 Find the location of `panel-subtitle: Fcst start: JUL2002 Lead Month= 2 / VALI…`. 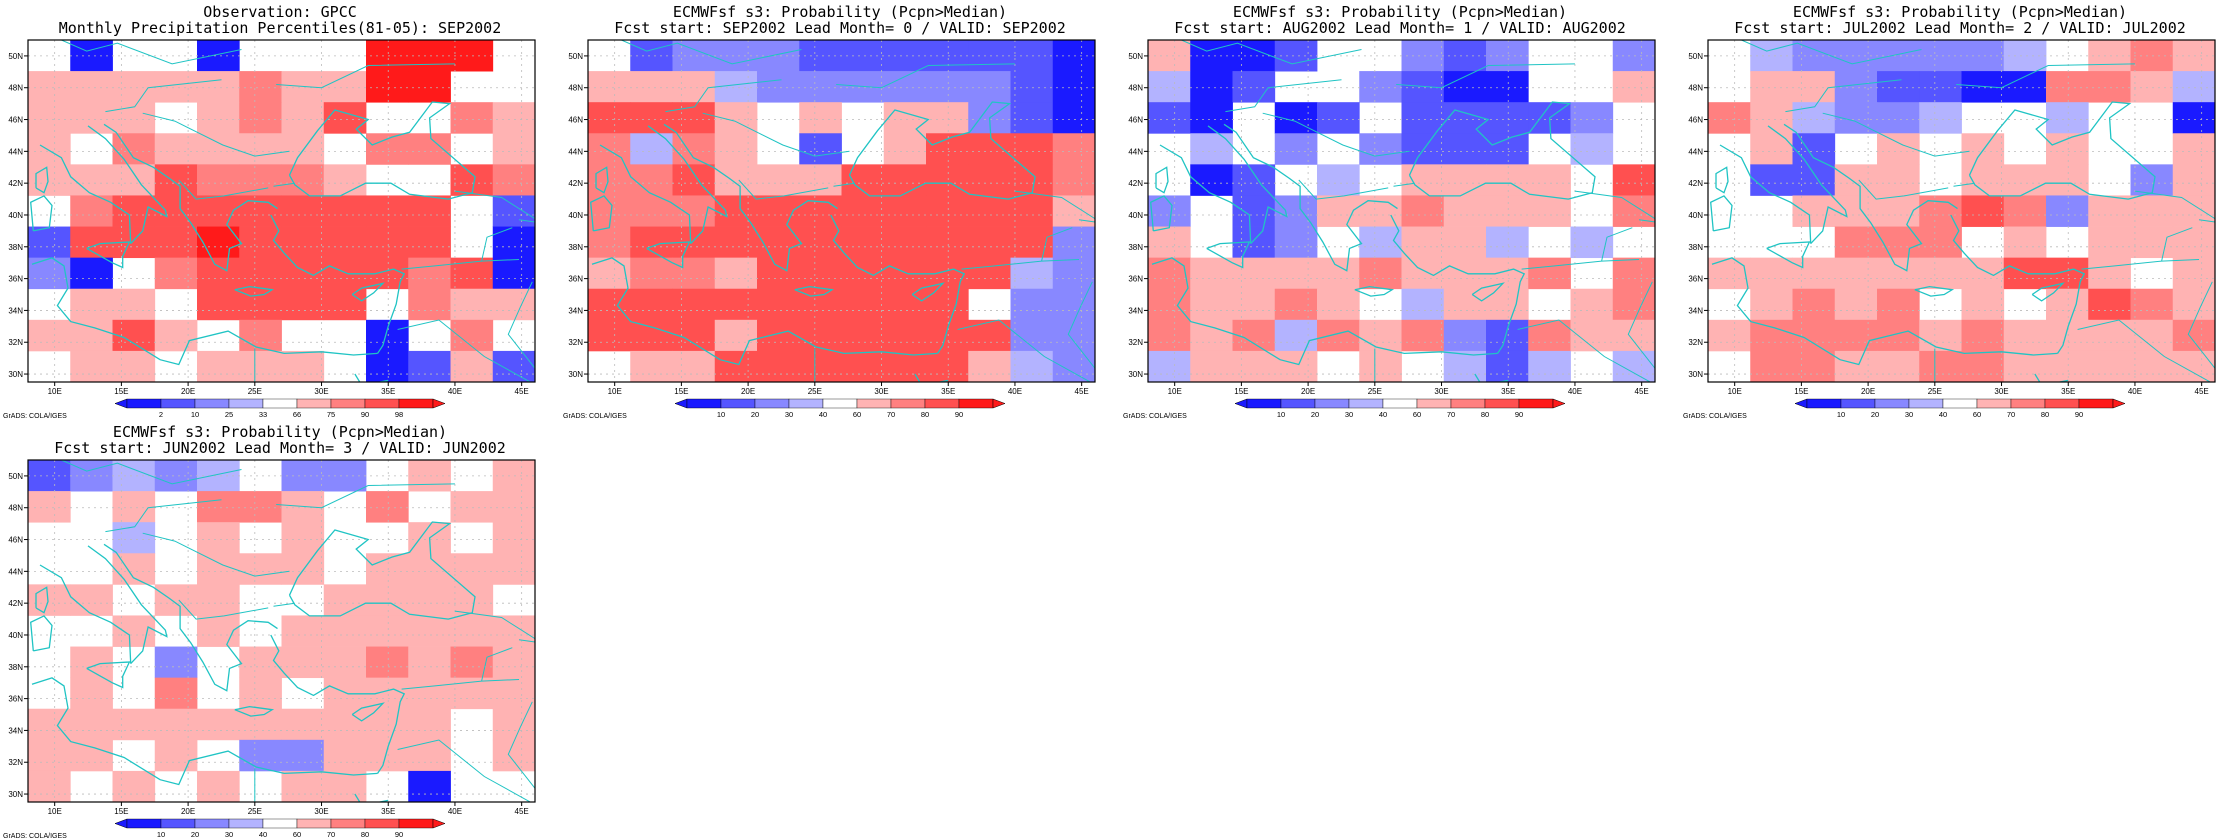

panel-subtitle: Fcst start: JUL2002 Lead Month= 2 / VALI… is located at coordinates (1960, 28).